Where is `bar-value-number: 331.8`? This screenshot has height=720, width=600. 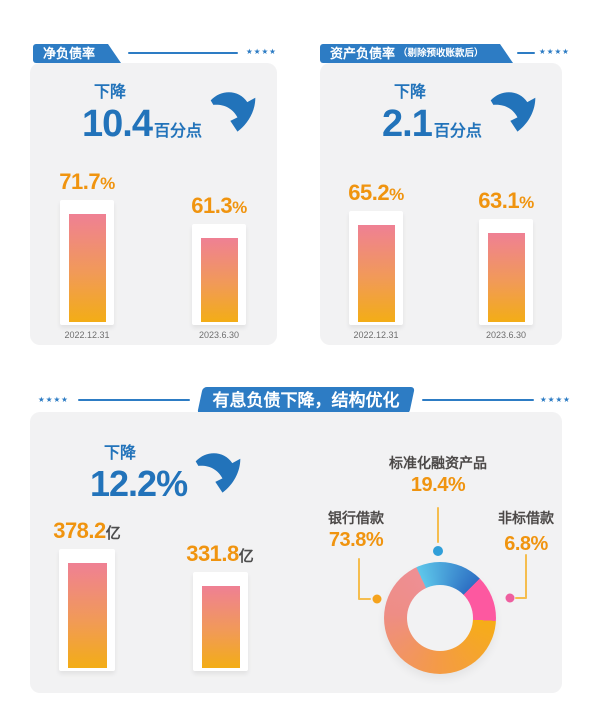 bar-value-number: 331.8 is located at coordinates (212, 553).